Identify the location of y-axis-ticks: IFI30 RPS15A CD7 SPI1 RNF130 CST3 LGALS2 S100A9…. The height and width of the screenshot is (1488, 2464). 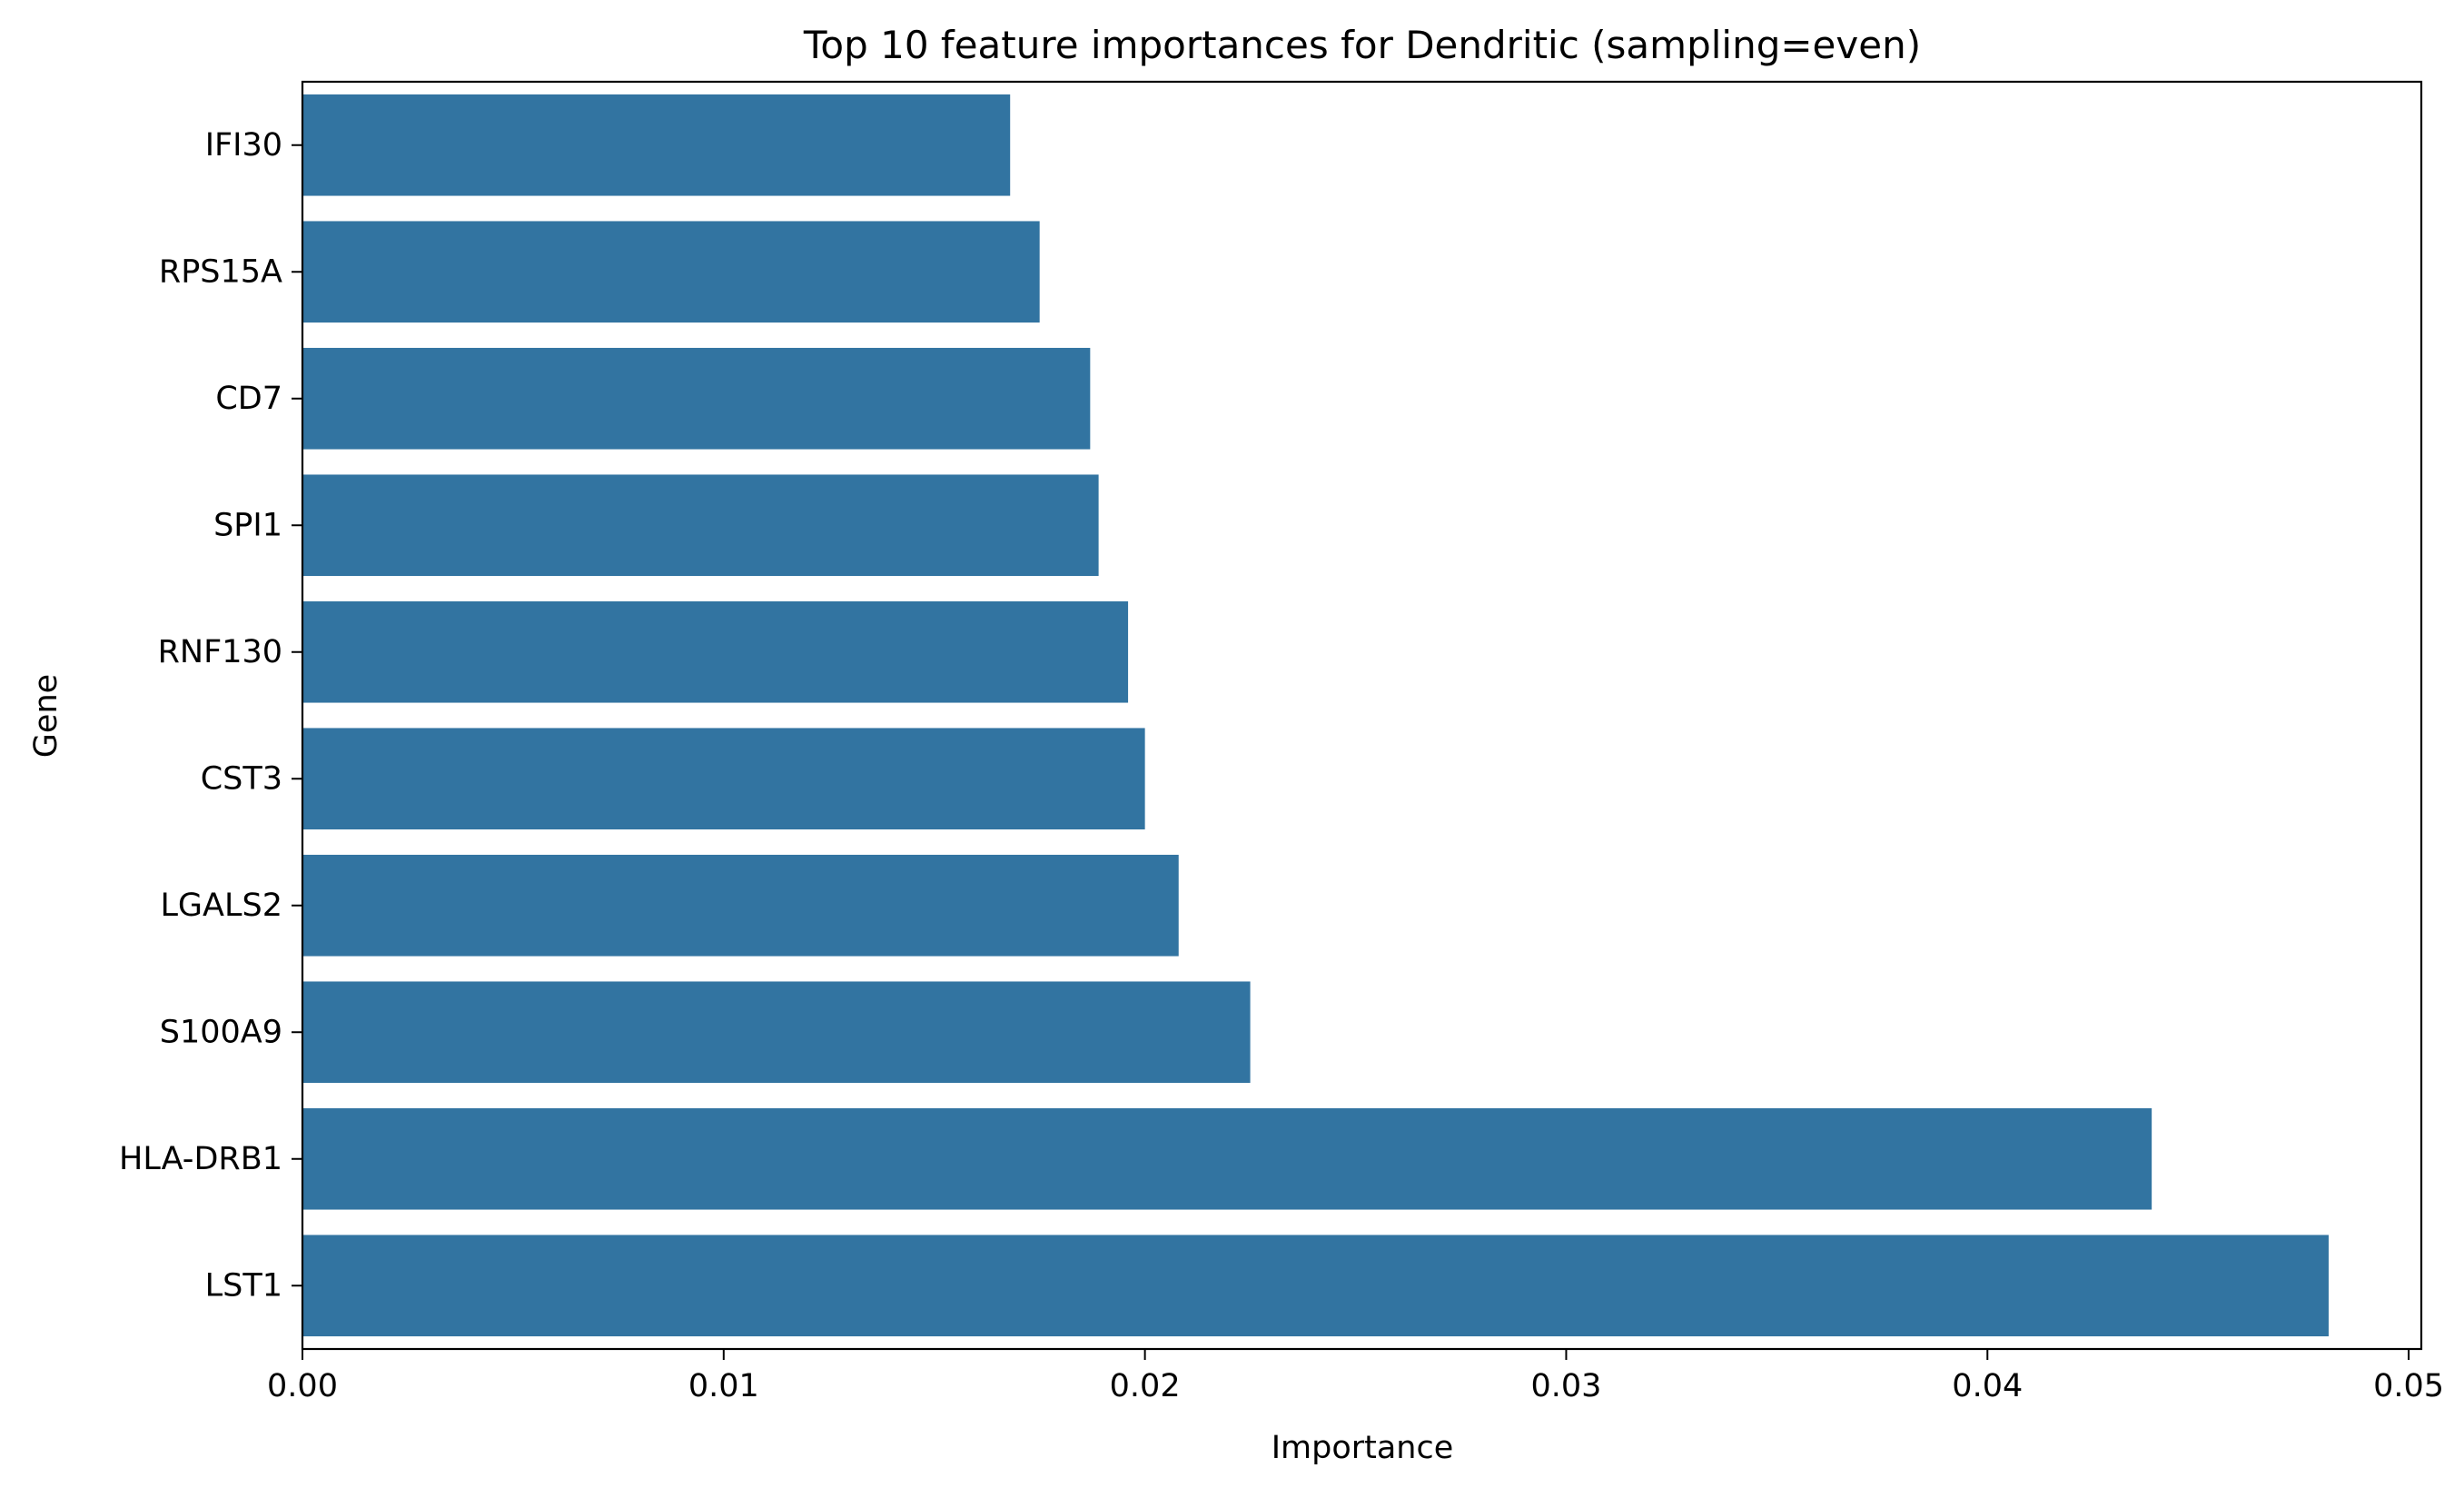
(210, 715).